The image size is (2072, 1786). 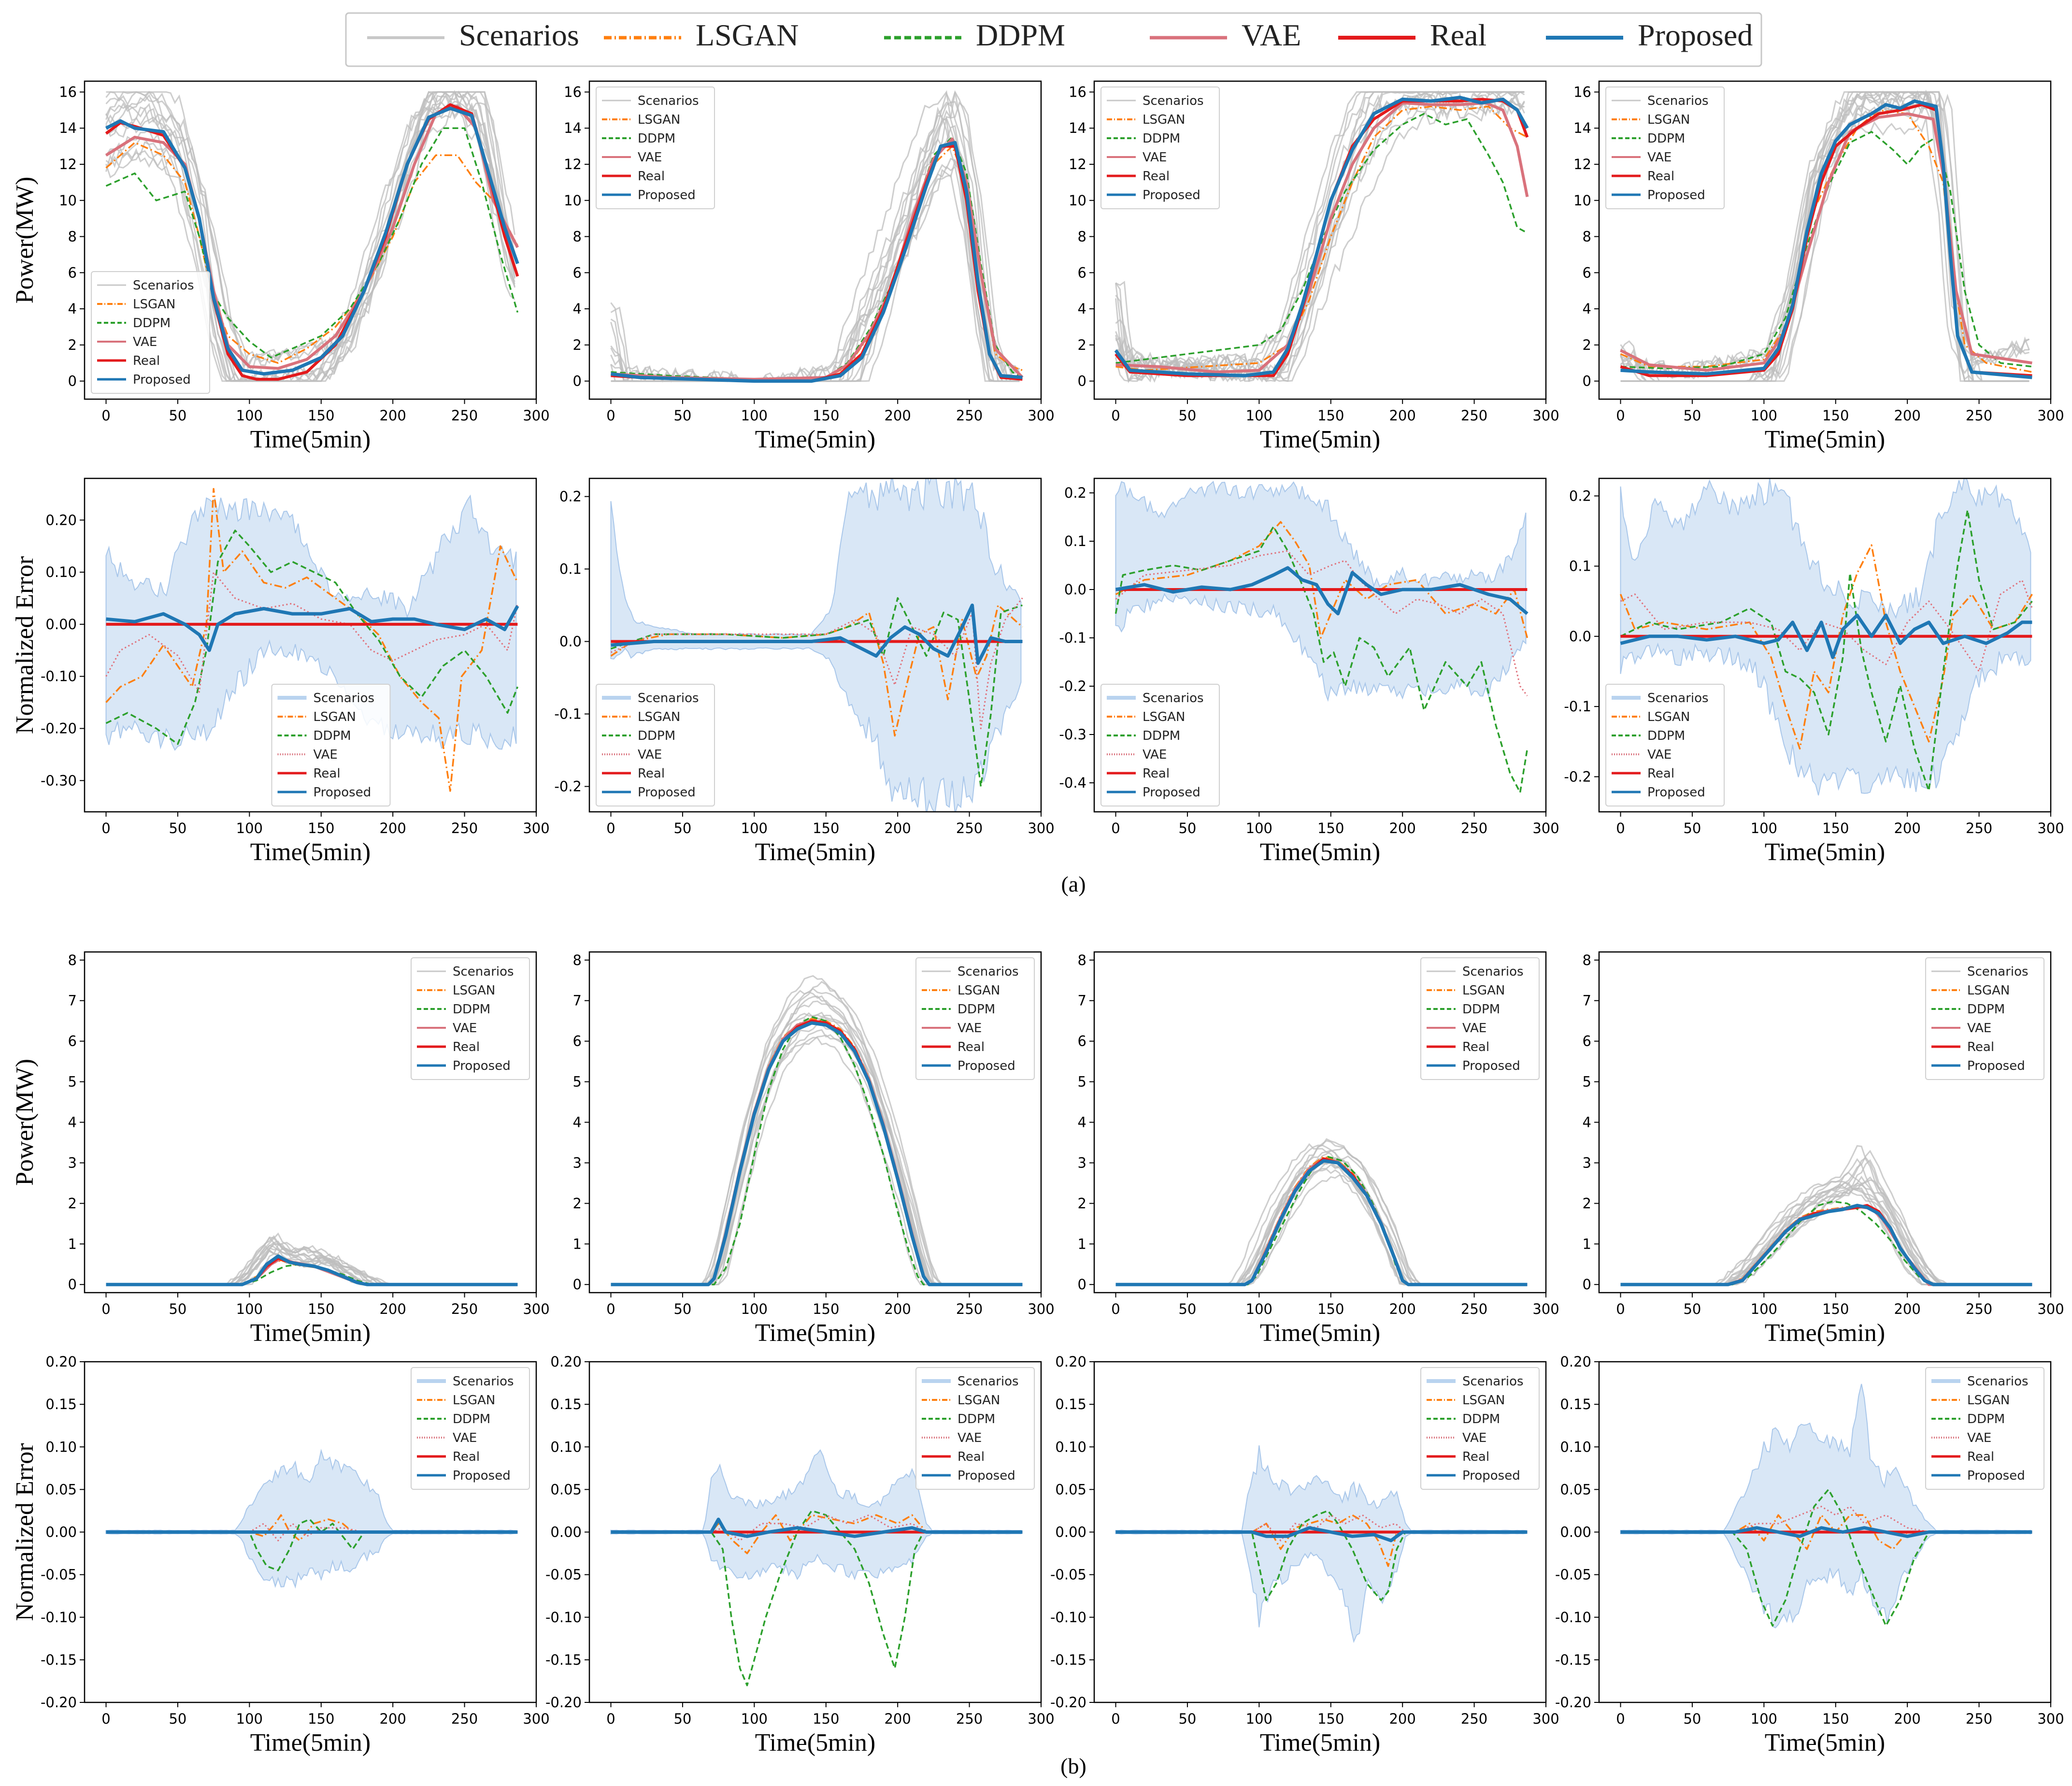 I want to click on y-tick-label: 12, so click(x=1582, y=164).